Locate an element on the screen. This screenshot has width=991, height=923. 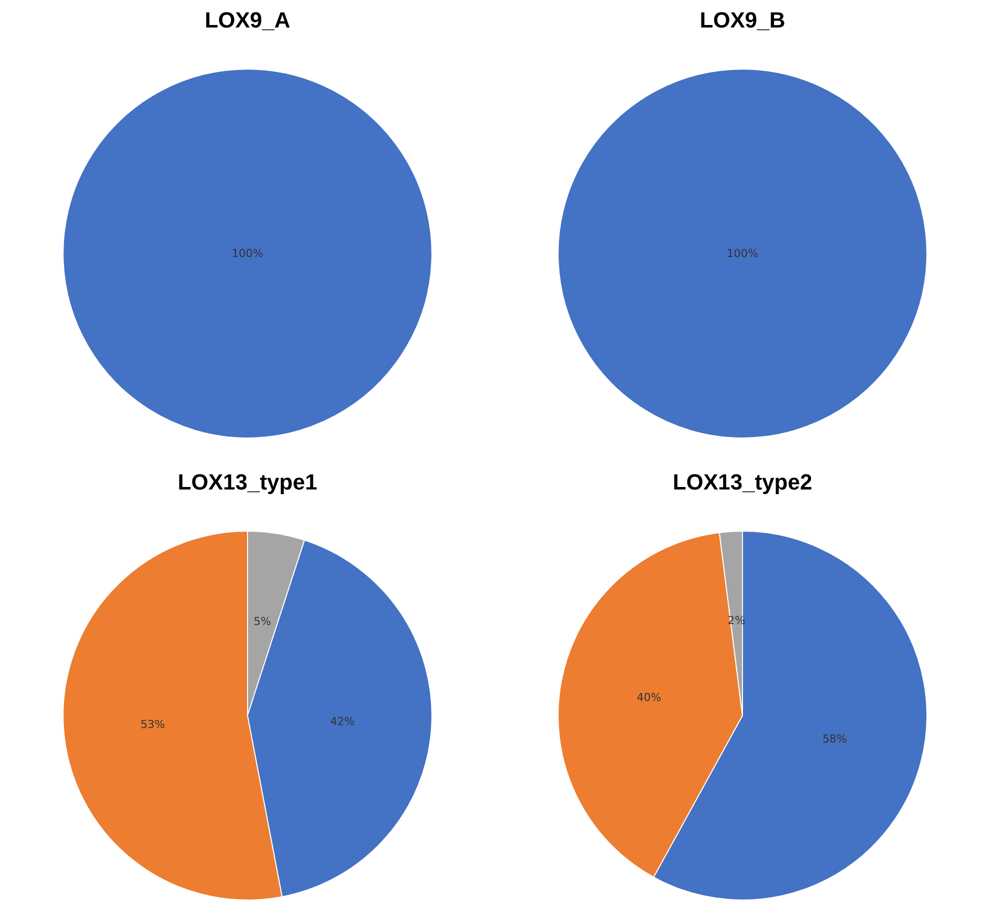
chart-title: LOX13_type2 is located at coordinates (742, 481).